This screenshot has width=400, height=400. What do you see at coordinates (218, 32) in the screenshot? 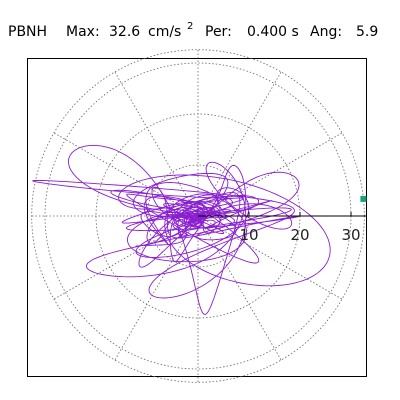
I see `period-label: Per:` at bounding box center [218, 32].